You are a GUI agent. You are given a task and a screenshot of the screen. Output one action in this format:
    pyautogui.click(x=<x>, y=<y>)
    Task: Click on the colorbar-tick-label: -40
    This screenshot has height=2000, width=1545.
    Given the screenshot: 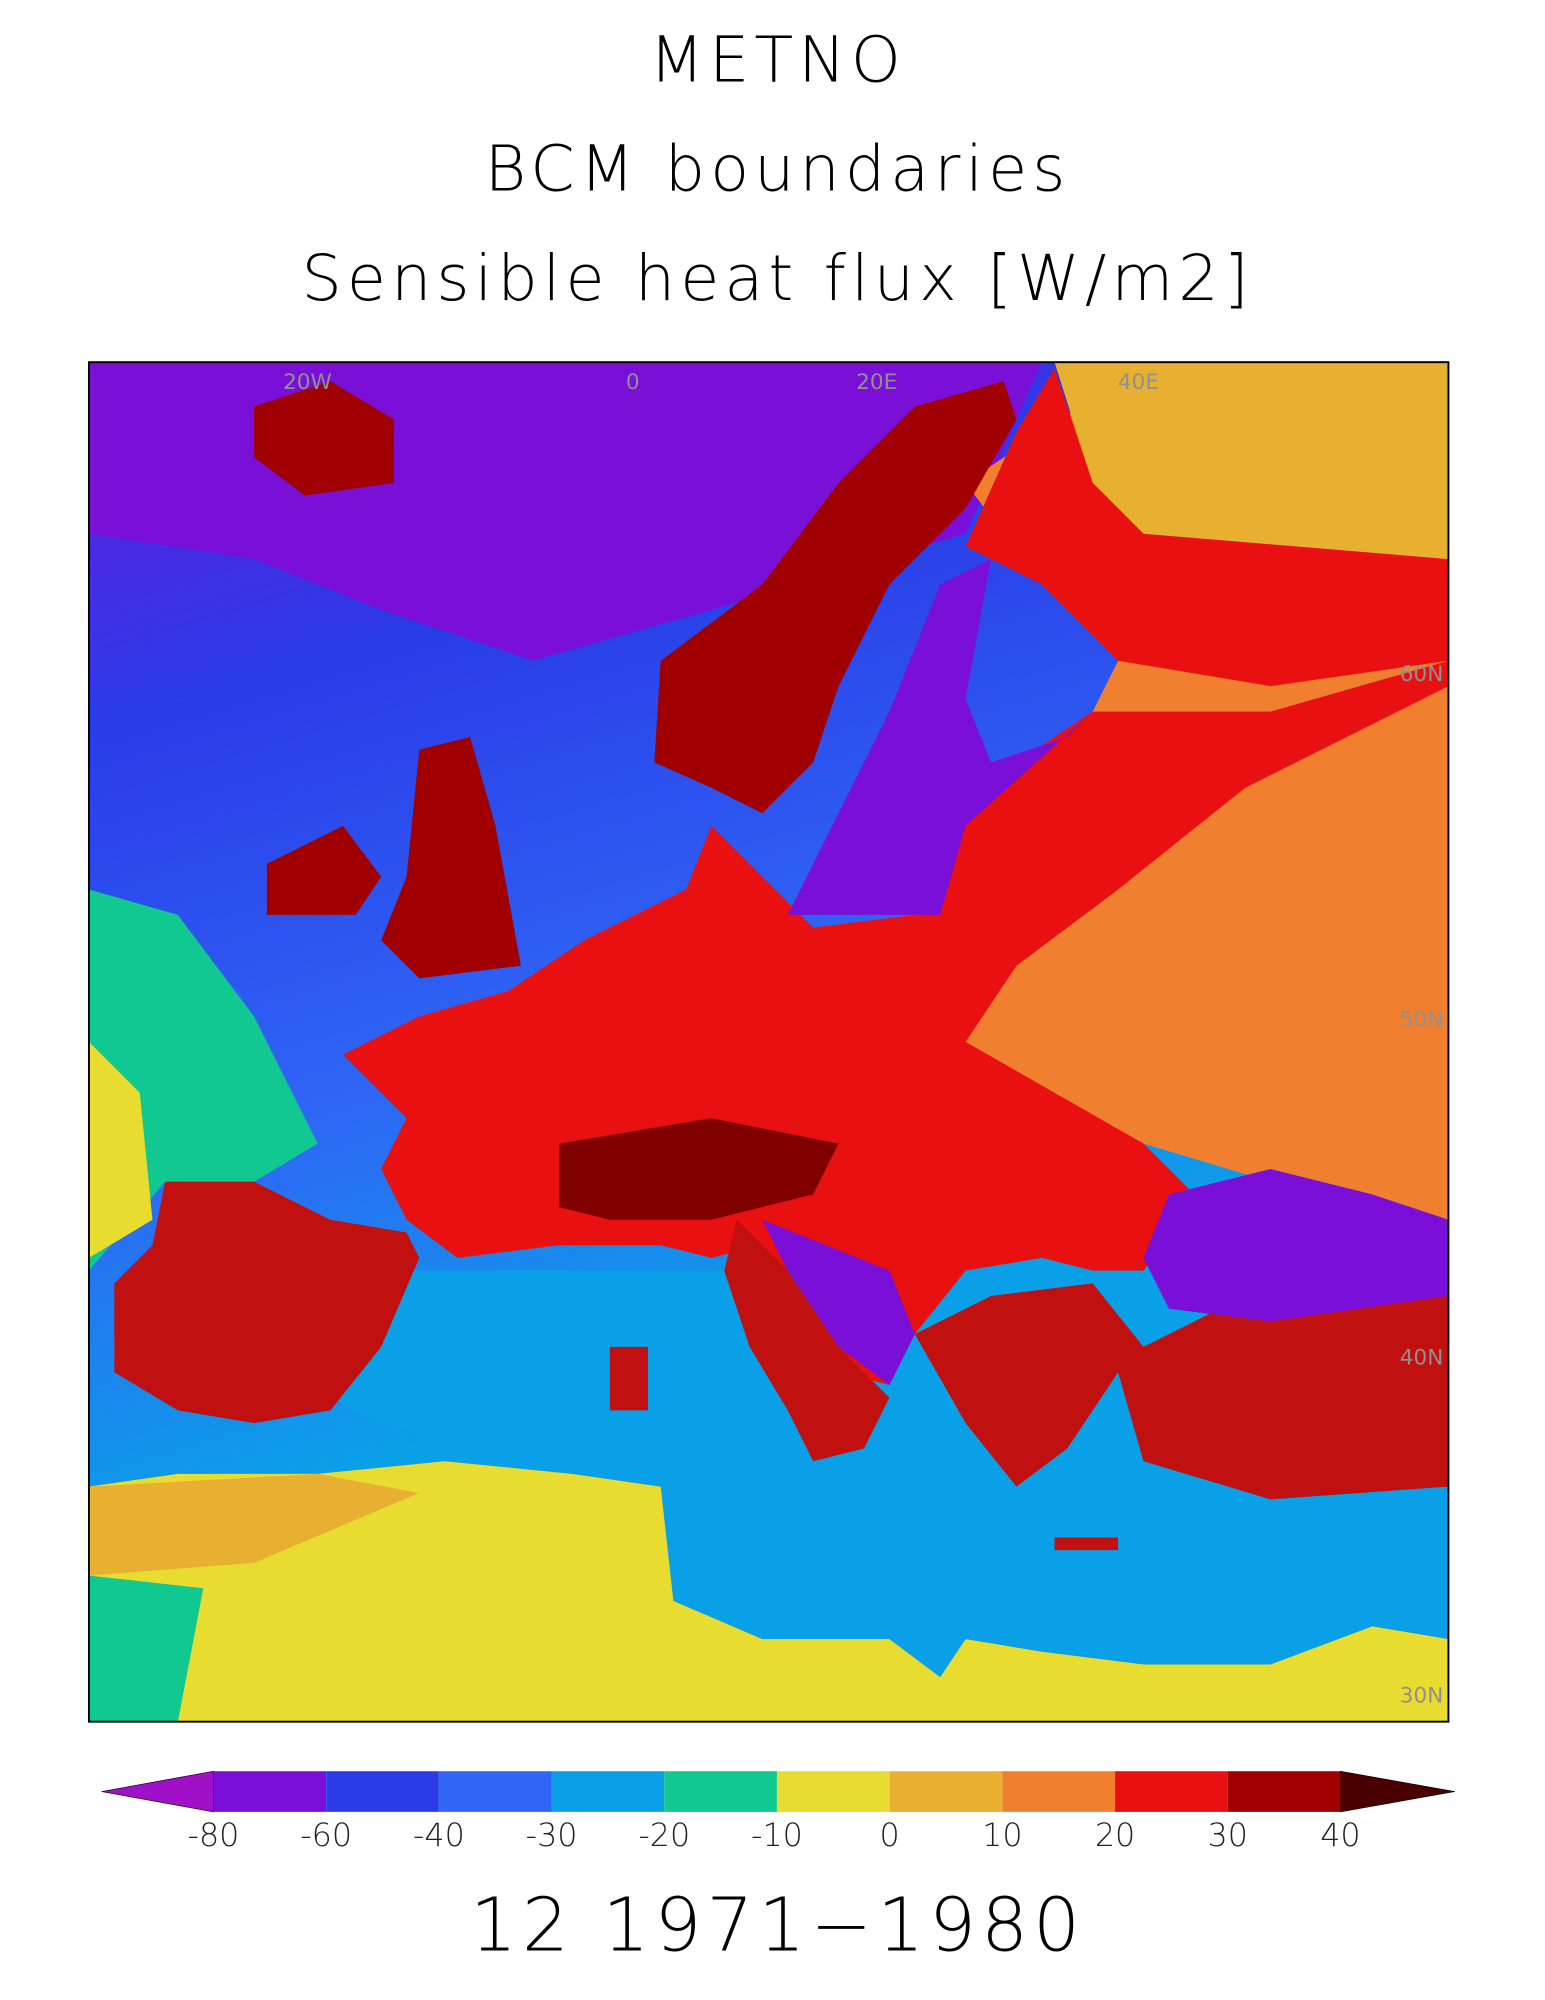 What is the action you would take?
    pyautogui.click(x=439, y=1836)
    